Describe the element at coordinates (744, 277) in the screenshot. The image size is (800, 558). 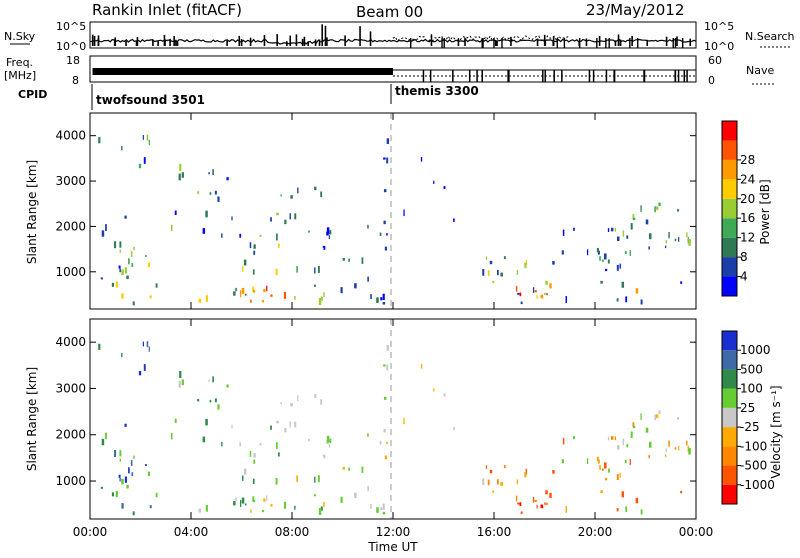
I see `colorbar-tick-label: 4` at that location.